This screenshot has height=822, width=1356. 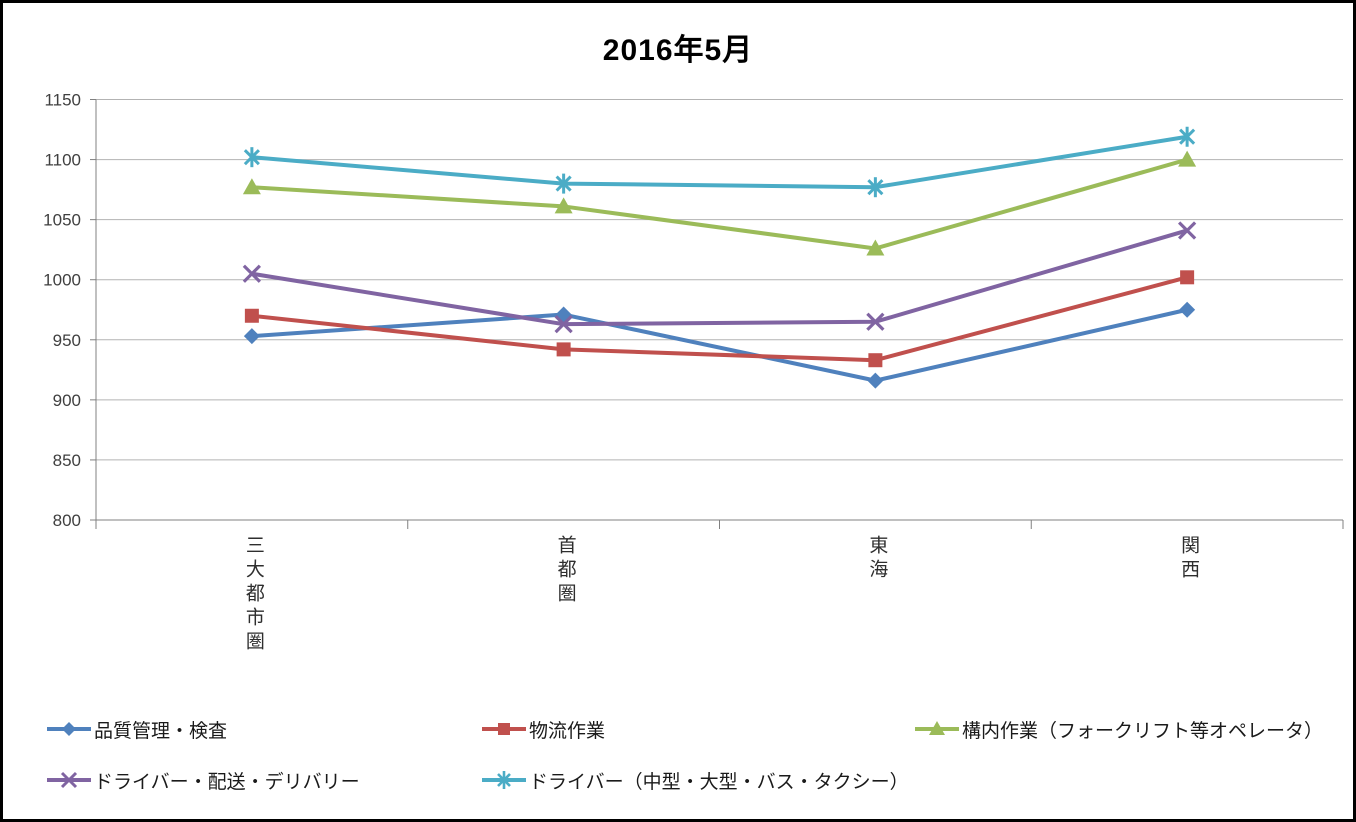 What do you see at coordinates (67, 460) in the screenshot?
I see `y-axis-tick-label: 850` at bounding box center [67, 460].